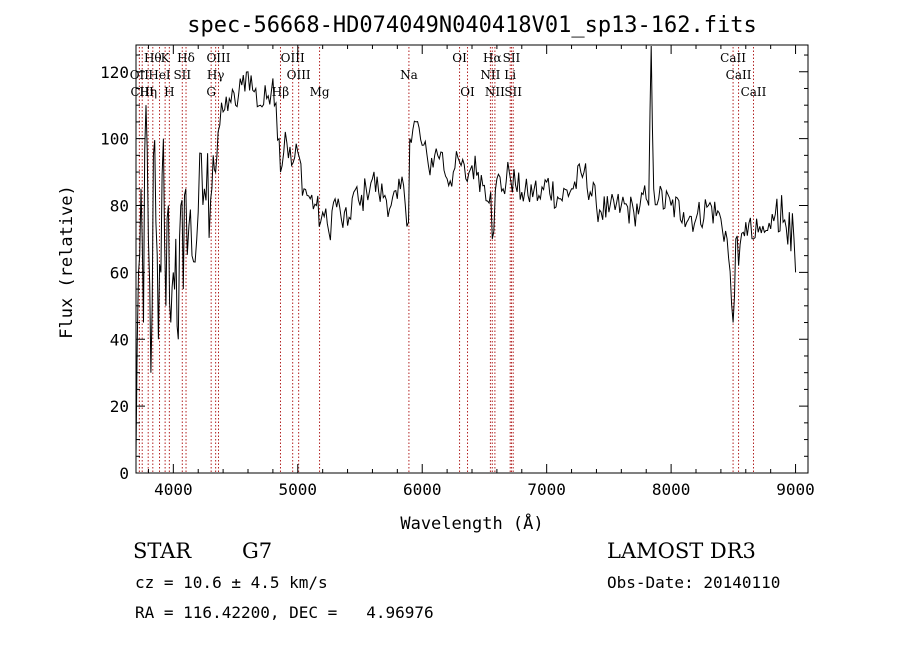  Describe the element at coordinates (257, 551) in the screenshot. I see `spectral-subclass: G7` at that location.